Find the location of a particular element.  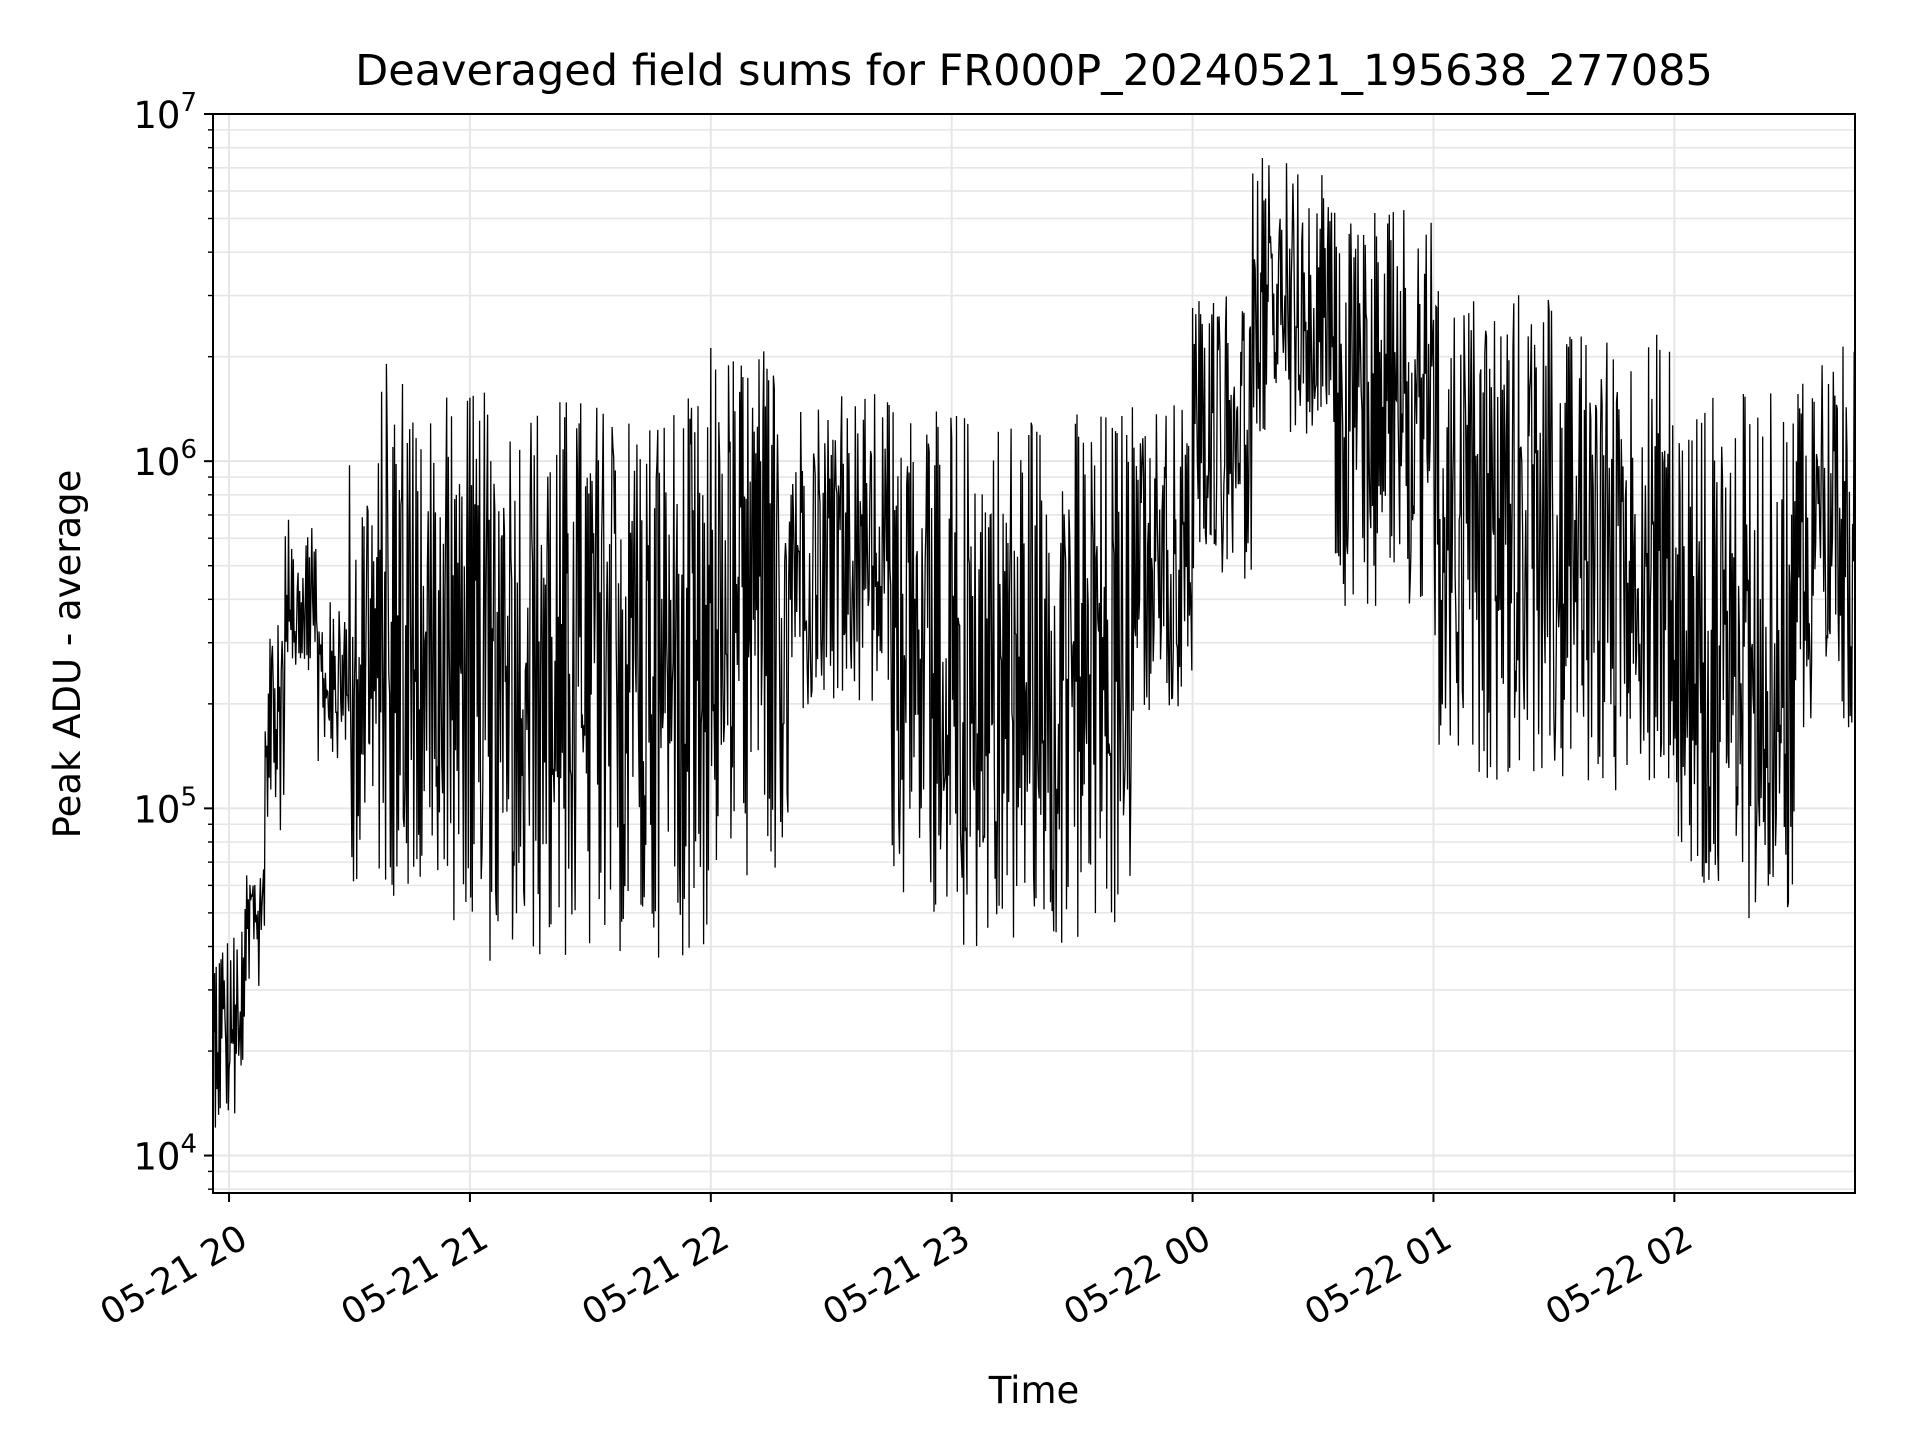

x-tick-label: 05-21 23 is located at coordinates (896, 1275).